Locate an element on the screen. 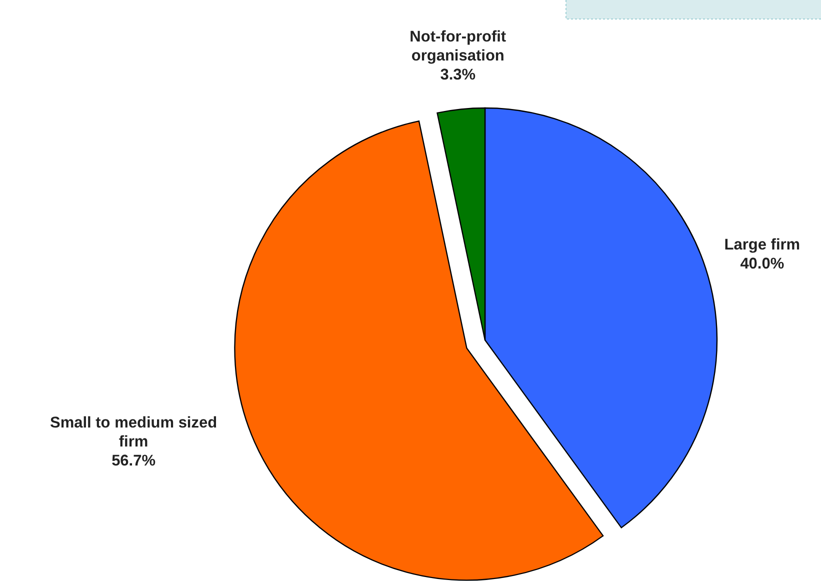 The height and width of the screenshot is (581, 821). slice-label: Small to medium sized firm is located at coordinates (134, 432).